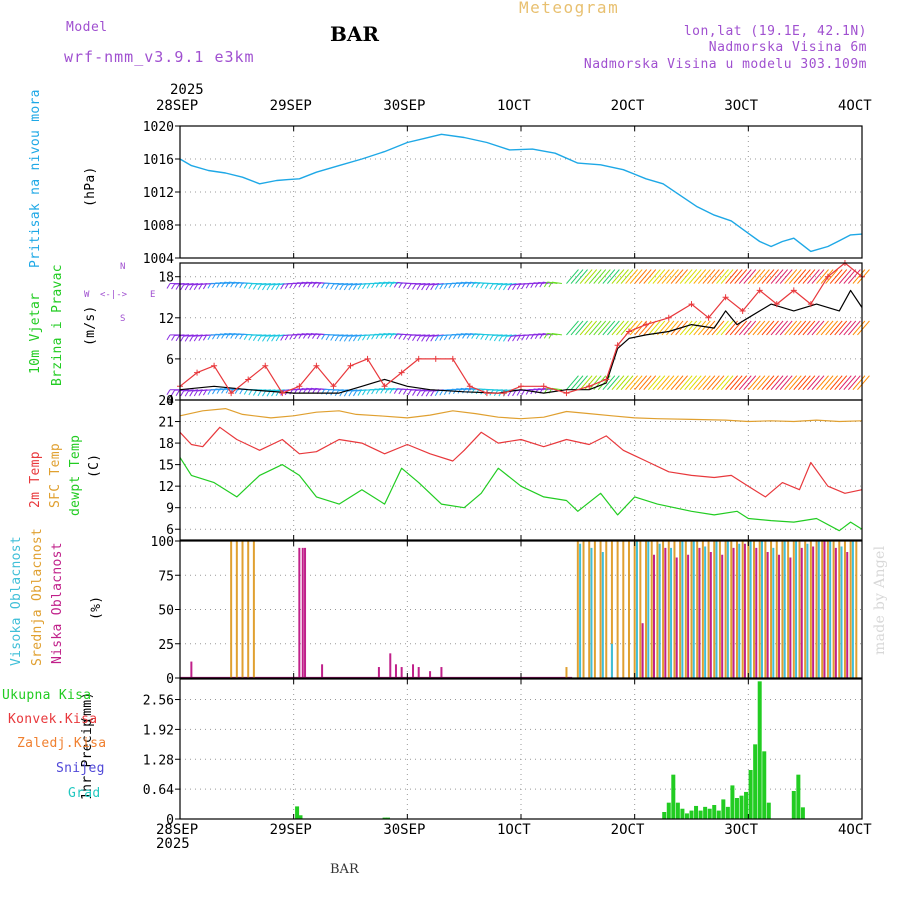  I want to click on date-label: 30SEP, so click(404, 830).